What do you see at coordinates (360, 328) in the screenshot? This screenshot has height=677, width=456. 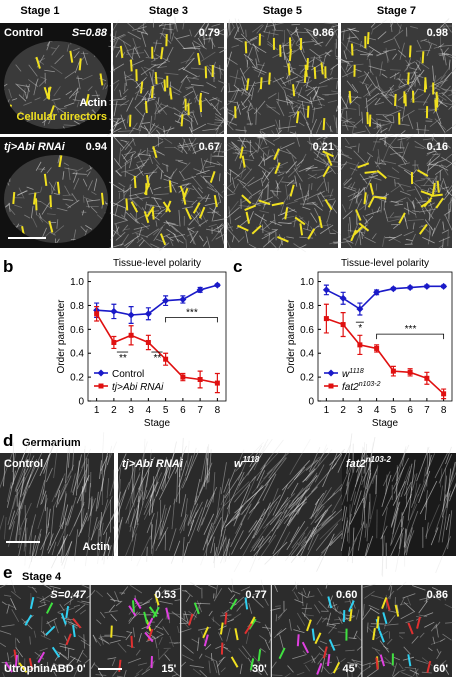 I see `significance: *` at bounding box center [360, 328].